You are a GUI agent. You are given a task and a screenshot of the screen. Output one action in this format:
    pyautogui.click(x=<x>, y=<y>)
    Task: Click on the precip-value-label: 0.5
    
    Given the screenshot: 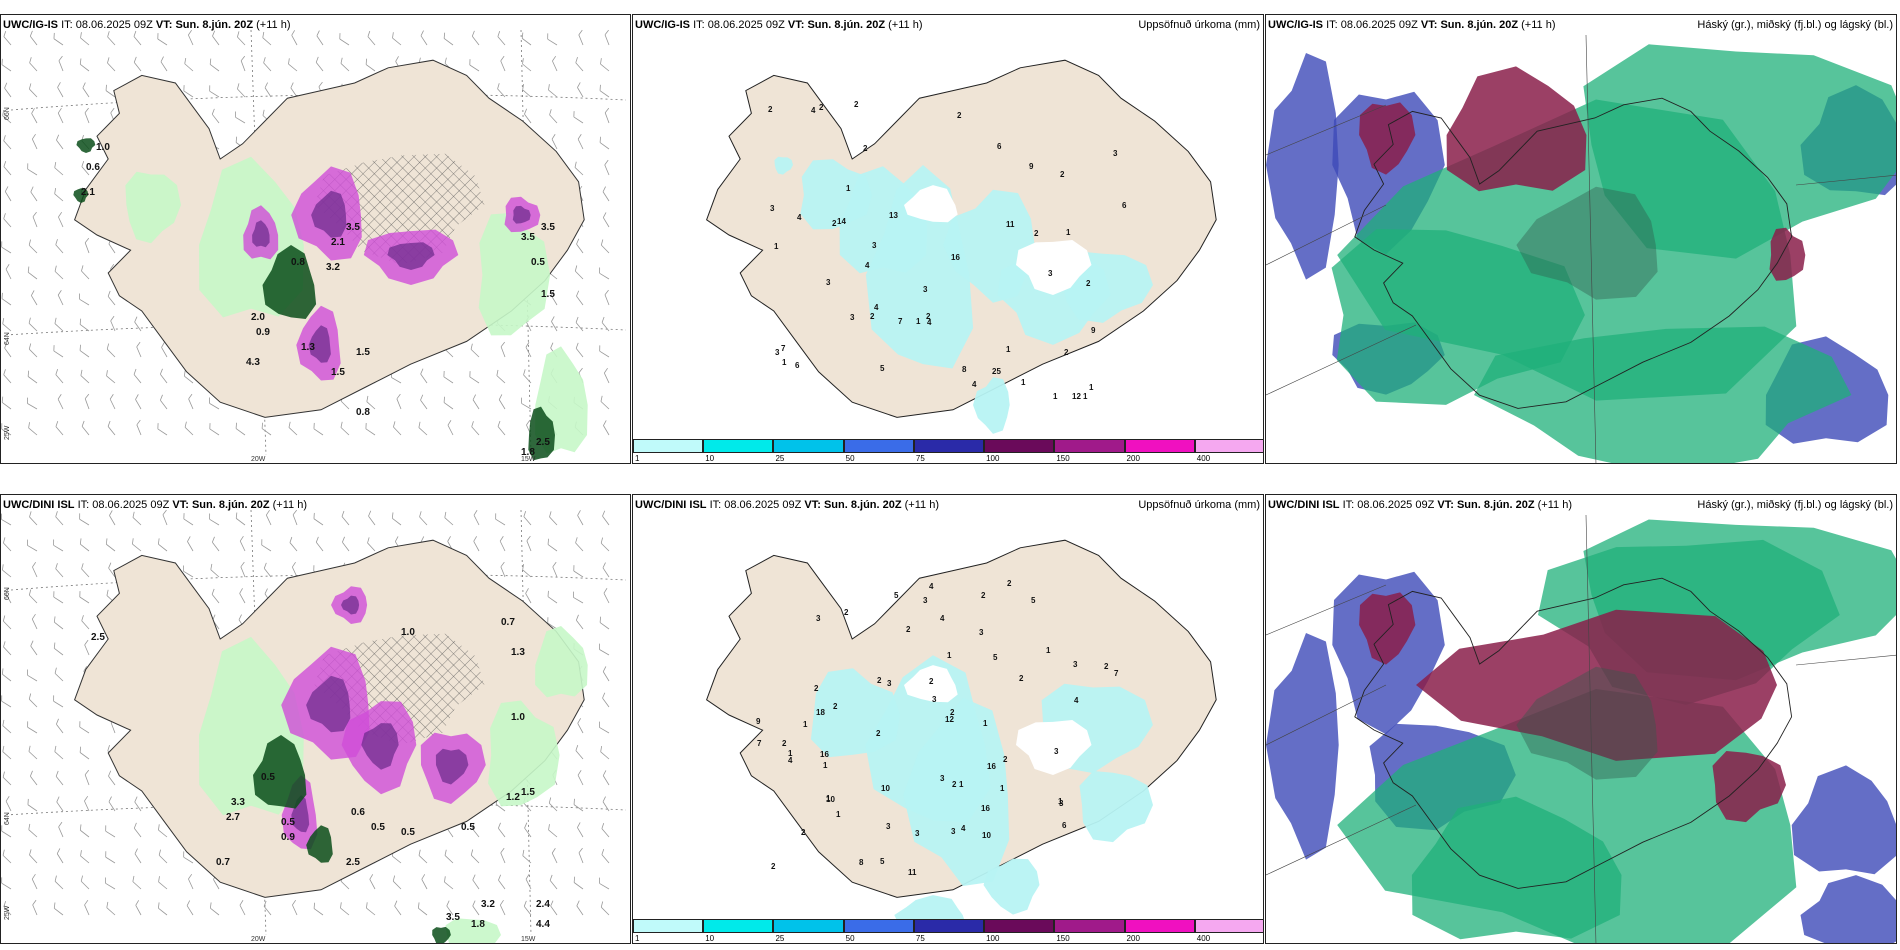 What is the action you would take?
    pyautogui.click(x=468, y=827)
    